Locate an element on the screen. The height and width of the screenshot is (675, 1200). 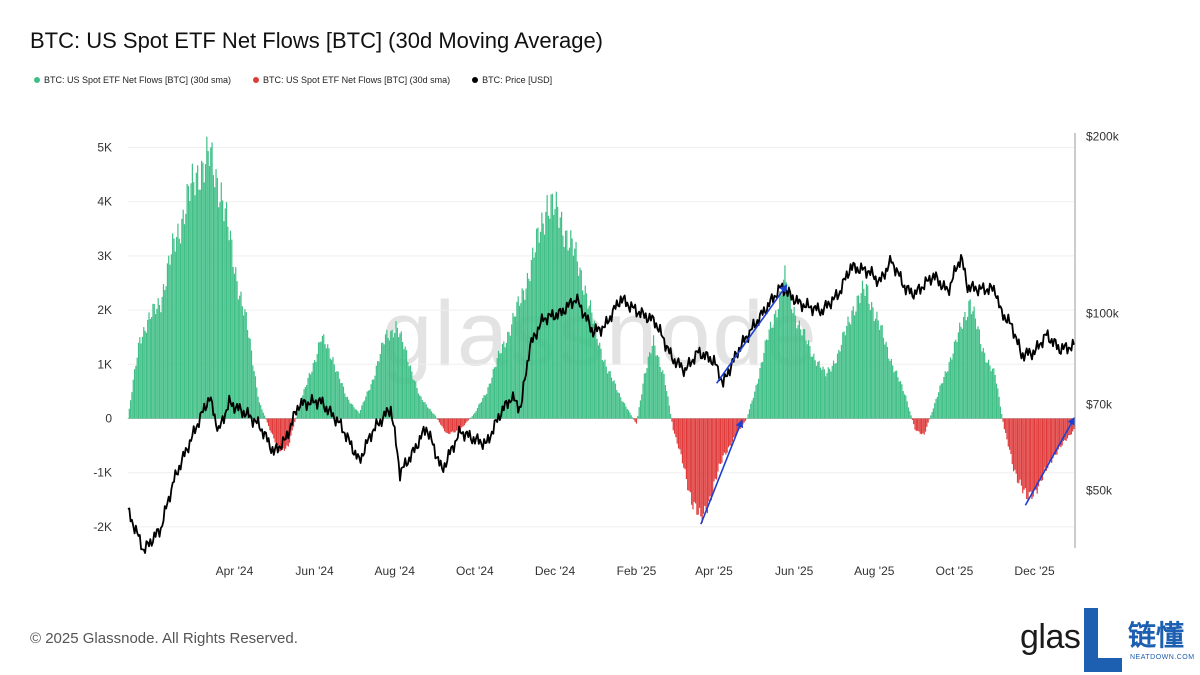
x-tick-label: Oct '24 is located at coordinates (475, 571).